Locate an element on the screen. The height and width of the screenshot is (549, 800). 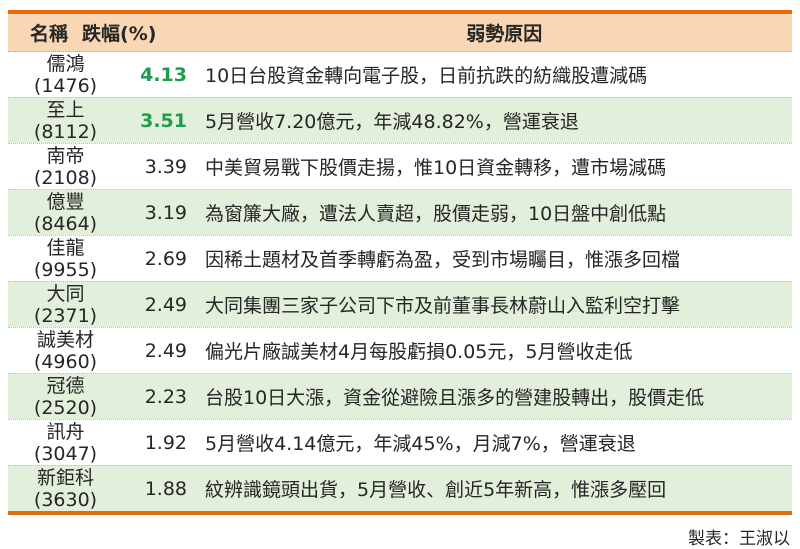
column-header-decline-pct: 跌幅(%) is located at coordinates (119, 34).